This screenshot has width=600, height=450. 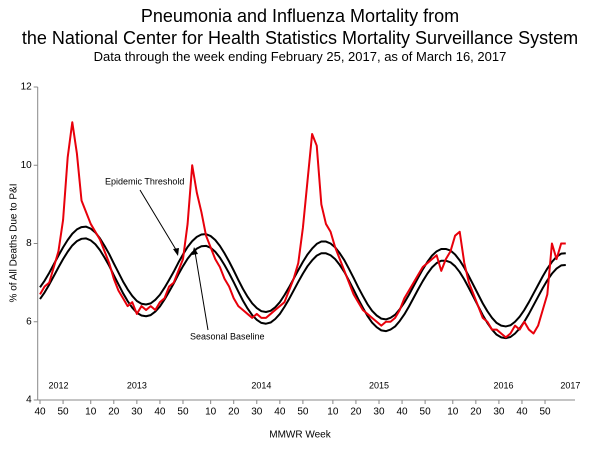 I want to click on year-label: 2016, so click(x=503, y=385).